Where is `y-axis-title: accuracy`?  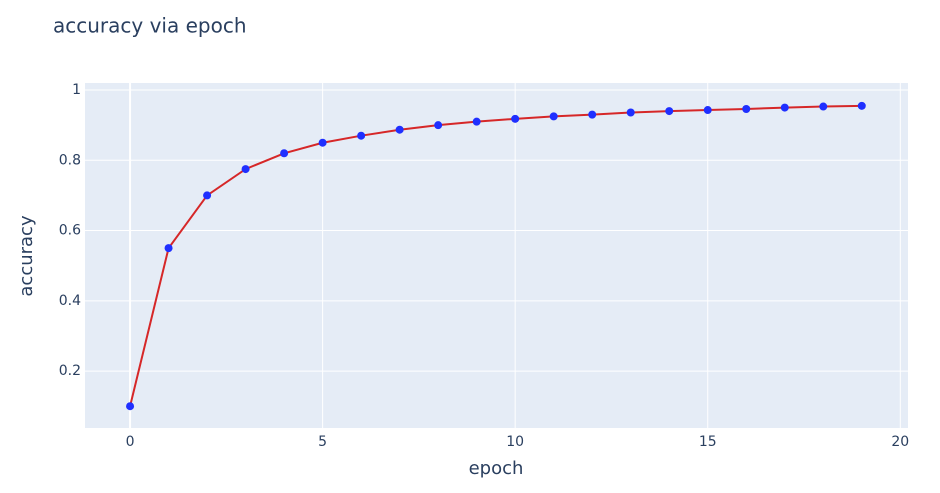
y-axis-title: accuracy is located at coordinates (26, 256).